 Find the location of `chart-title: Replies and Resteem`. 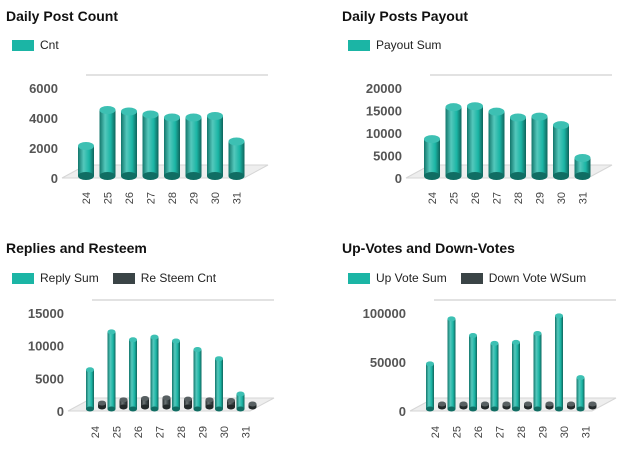

chart-title: Replies and Resteem is located at coordinates (76, 248).